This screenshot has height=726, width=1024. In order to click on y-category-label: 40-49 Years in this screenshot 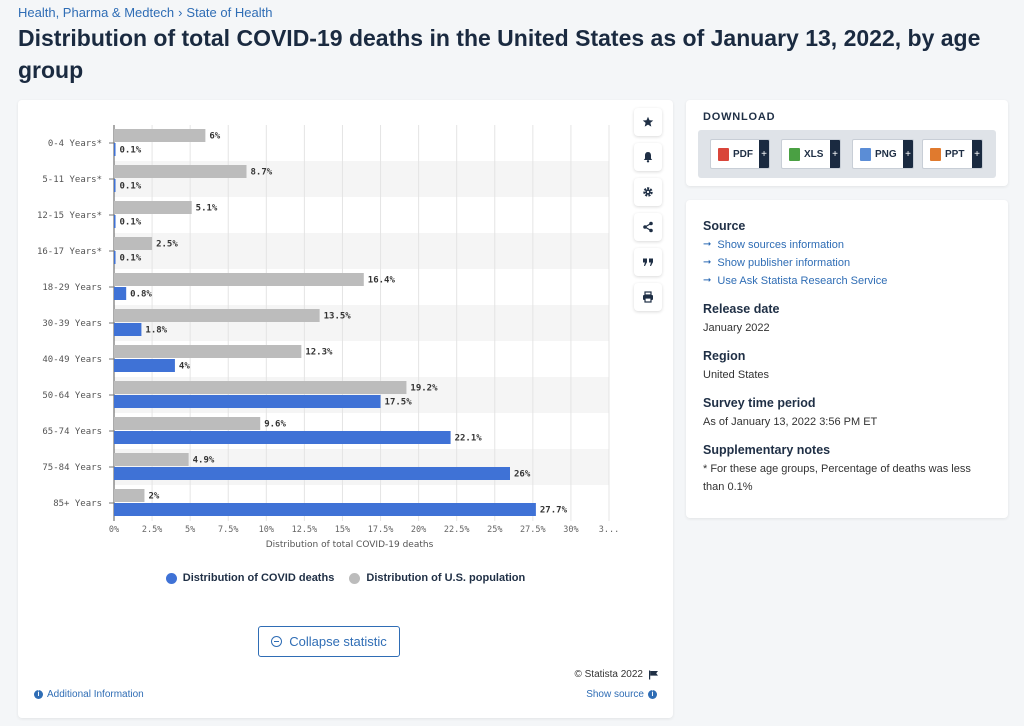, I will do `click(72, 360)`.